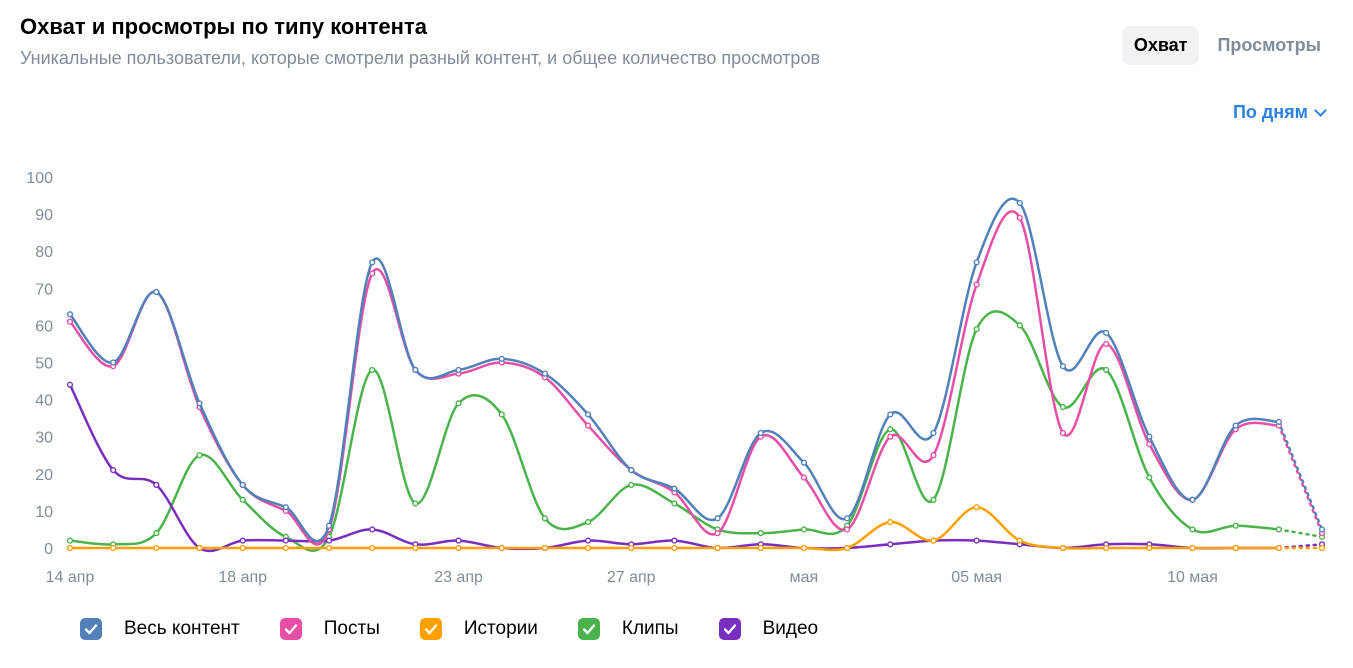 This screenshot has width=1353, height=668. I want to click on chevron-down-icon, so click(1320, 110).